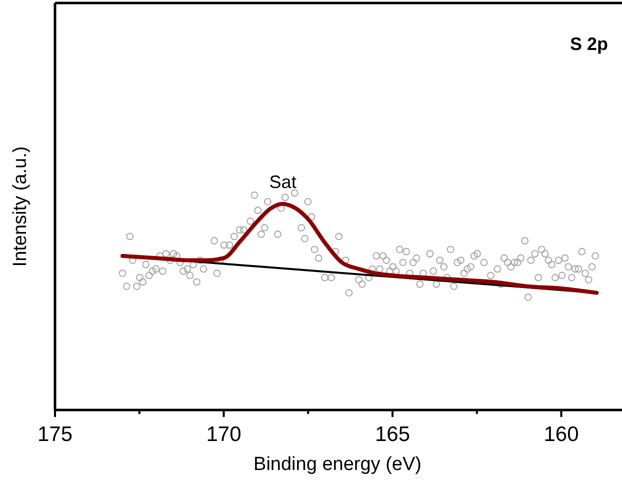  What do you see at coordinates (20, 206) in the screenshot?
I see `y-axis-title: Intensity (a.u.)` at bounding box center [20, 206].